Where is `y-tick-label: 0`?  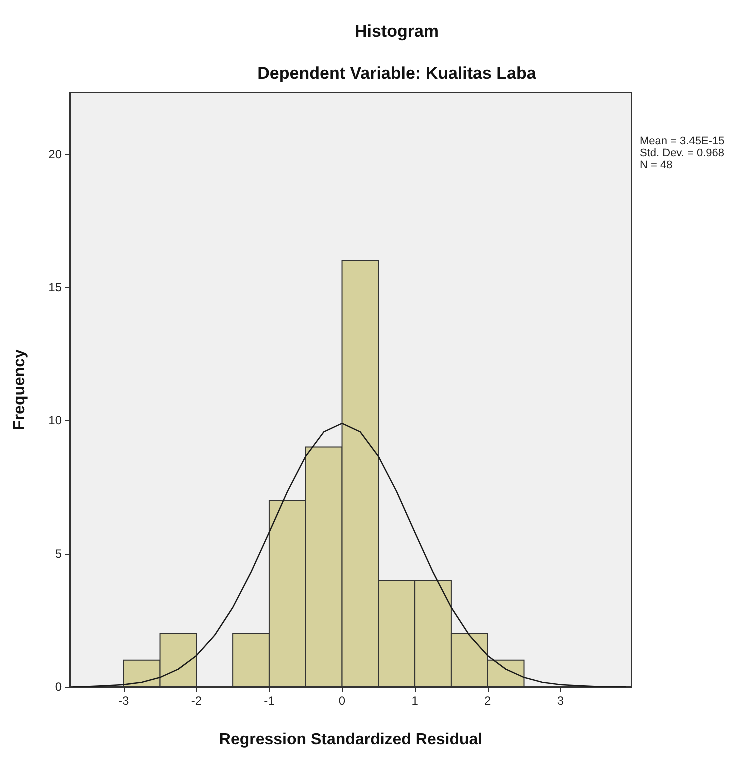 y-tick-label: 0 is located at coordinates (58, 687).